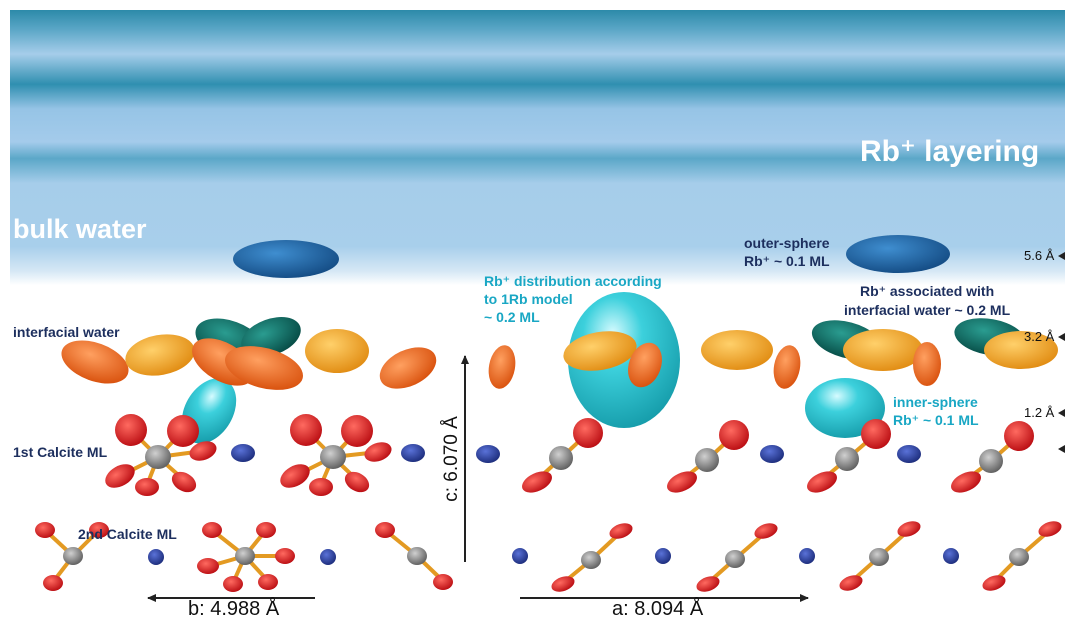 This screenshot has width=1065, height=622. Describe the element at coordinates (559, 359) in the screenshot. I see `interfacial-water-layer` at that location.